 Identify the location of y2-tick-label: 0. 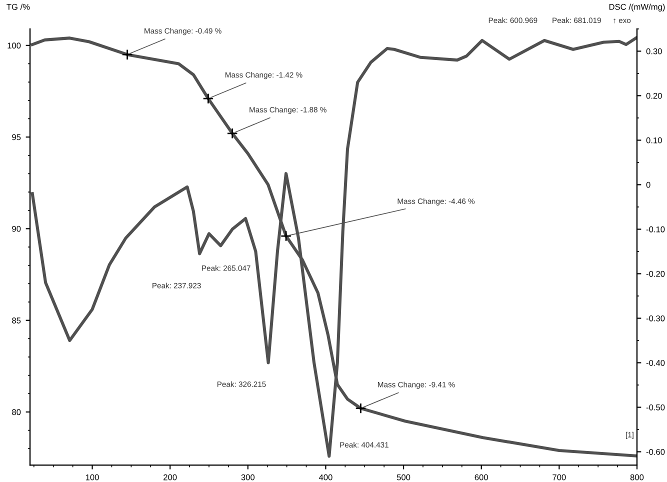
(648, 185).